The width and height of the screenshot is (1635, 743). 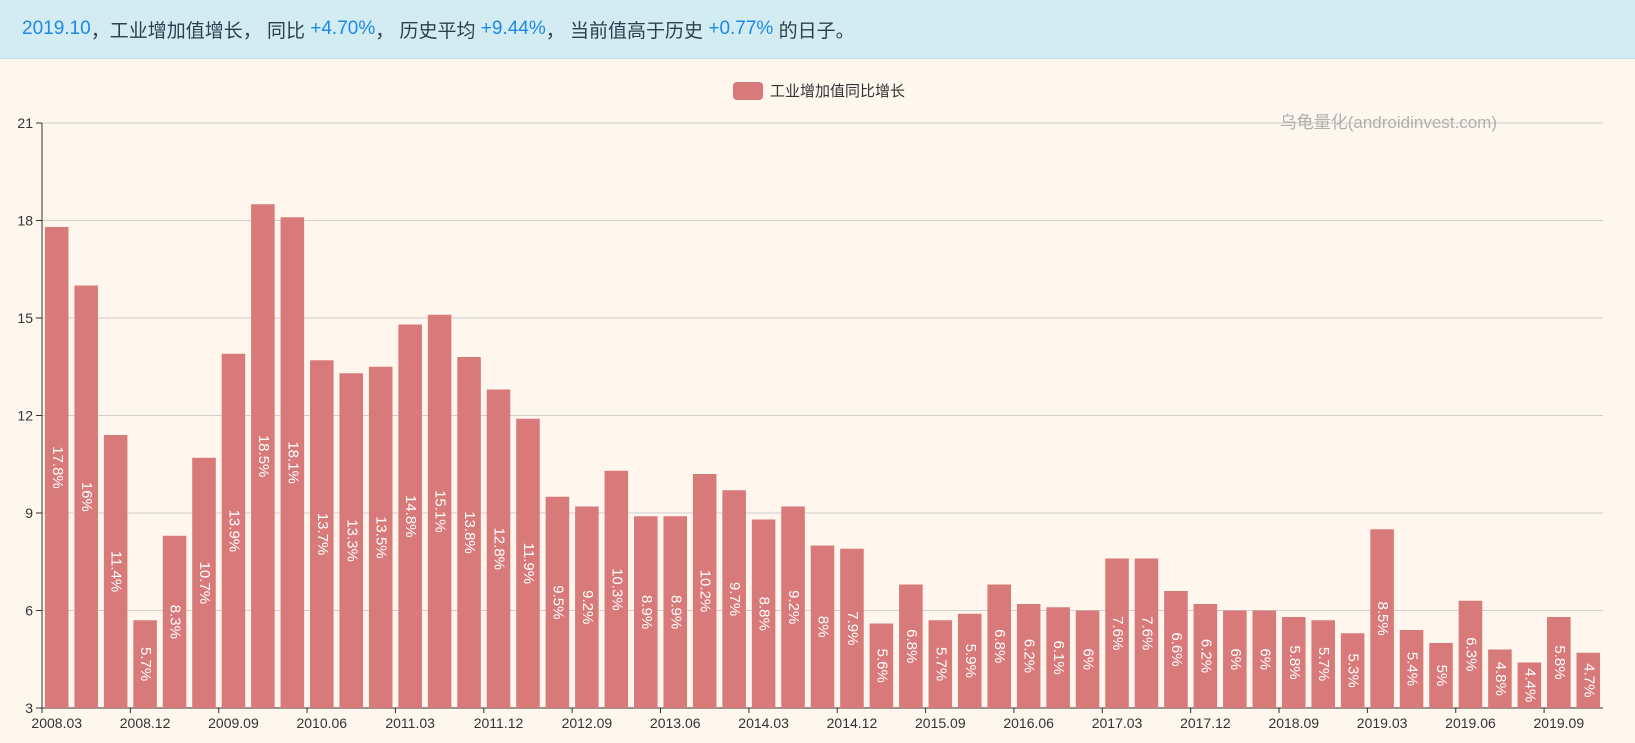 What do you see at coordinates (410, 516) in the screenshot?
I see `bar-data-label: 14.8%` at bounding box center [410, 516].